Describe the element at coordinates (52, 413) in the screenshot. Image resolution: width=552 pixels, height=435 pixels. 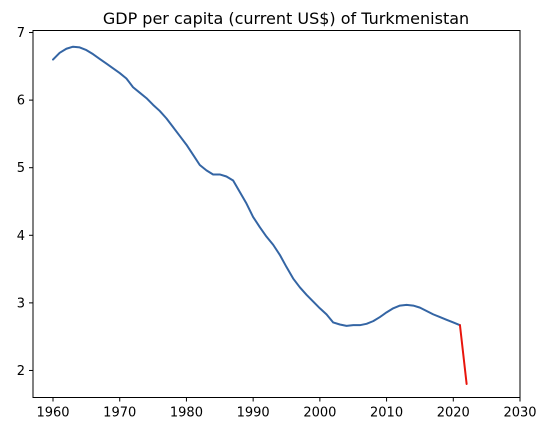
I see `x-tick-label: 1960` at that location.